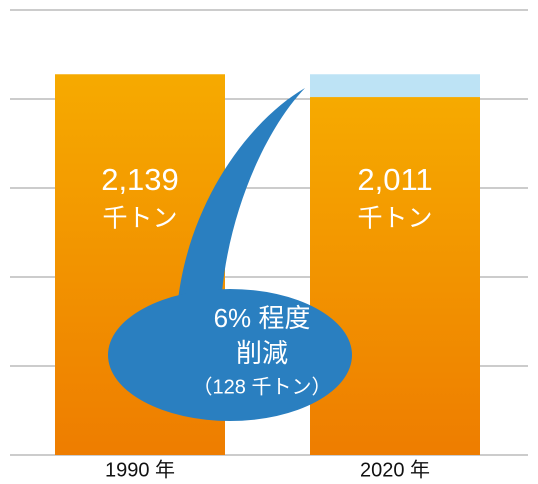 The image size is (538, 484). Describe the element at coordinates (394, 179) in the screenshot. I see `data-label: 2,011` at that location.